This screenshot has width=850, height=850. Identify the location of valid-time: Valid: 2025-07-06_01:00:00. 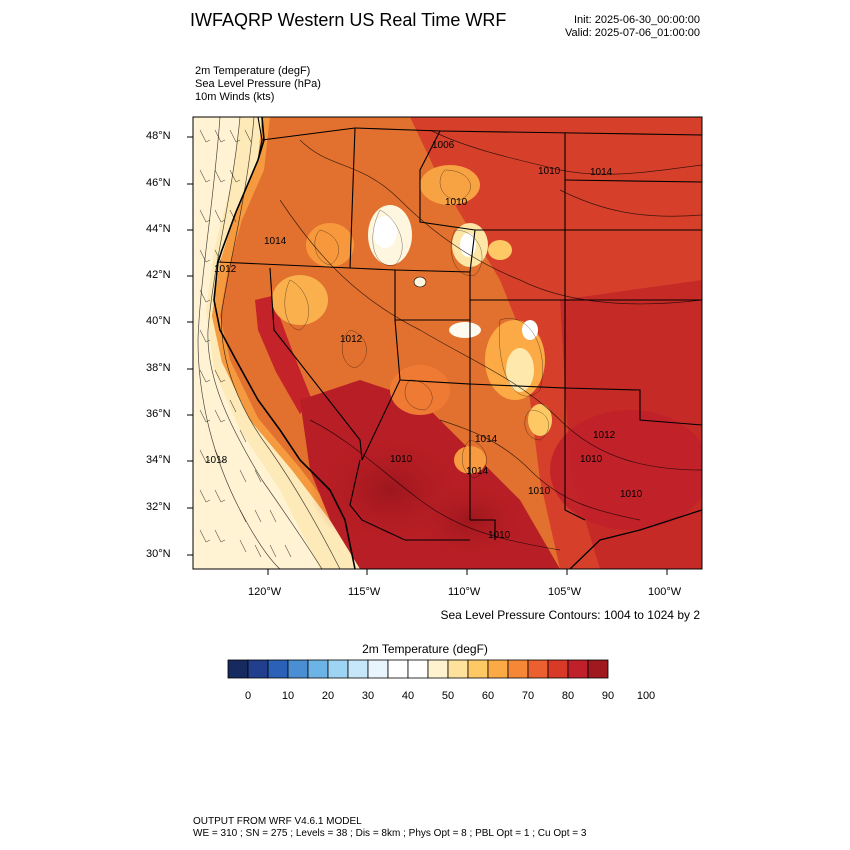
(632, 33).